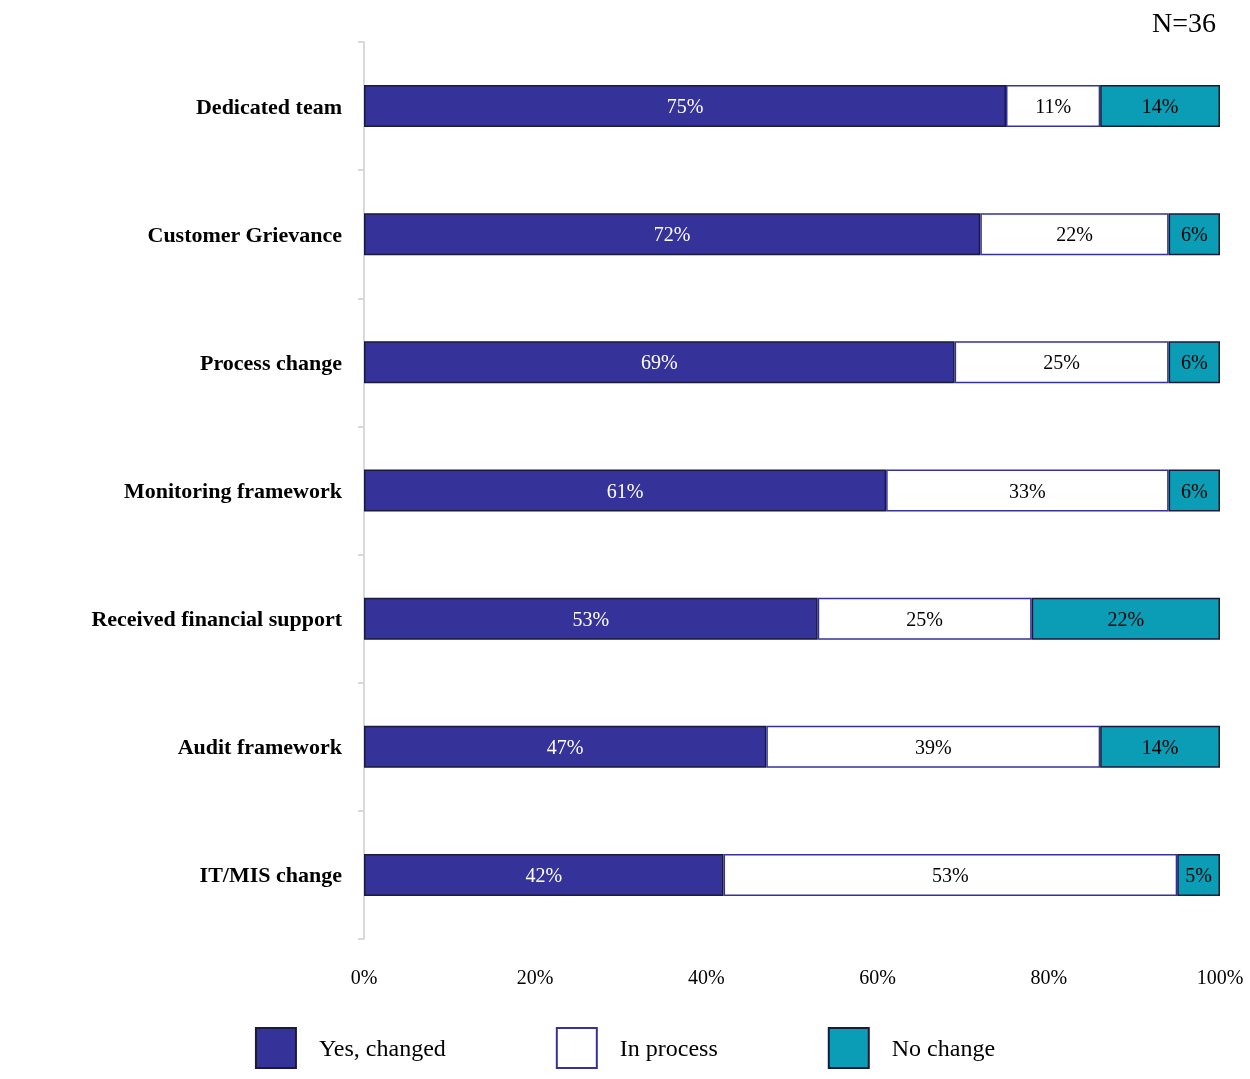  What do you see at coordinates (245, 234) in the screenshot?
I see `y-tick-label: Customer Grievance` at bounding box center [245, 234].